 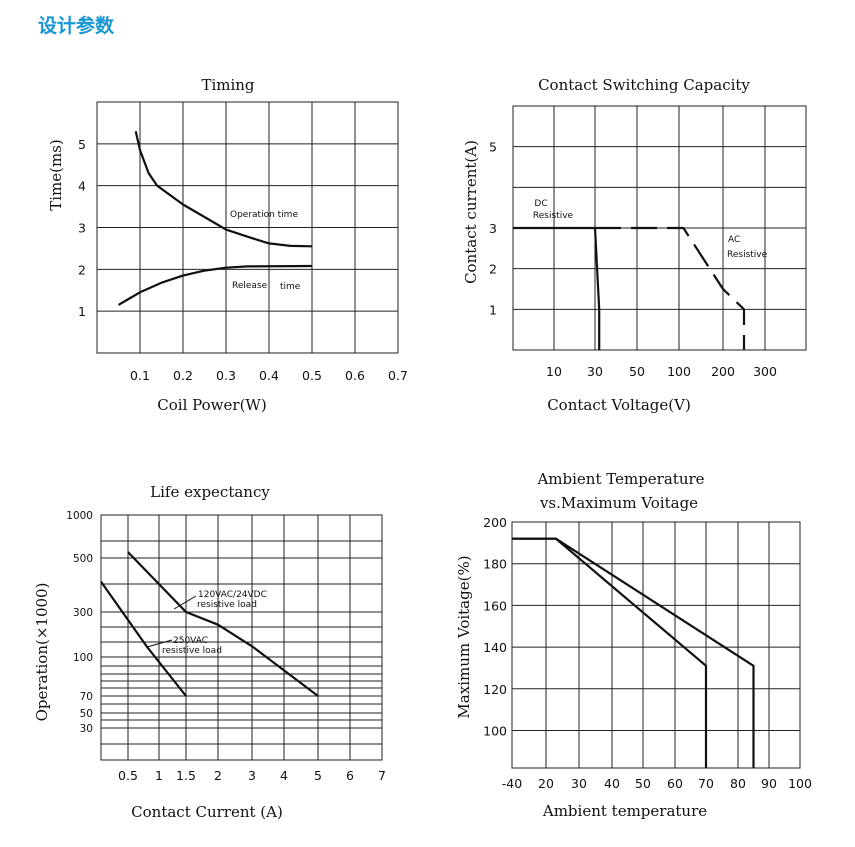 What do you see at coordinates (546, 783) in the screenshot?
I see `x-tick-label: 20` at bounding box center [546, 783].